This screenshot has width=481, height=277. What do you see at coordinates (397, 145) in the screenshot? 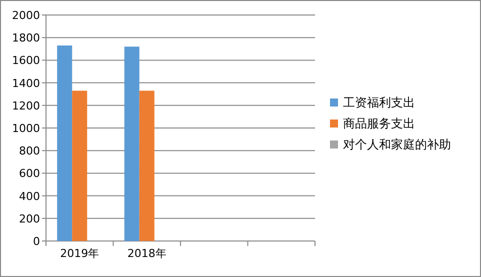
I see `legend-label: 对个人和家庭的补助` at bounding box center [397, 145].